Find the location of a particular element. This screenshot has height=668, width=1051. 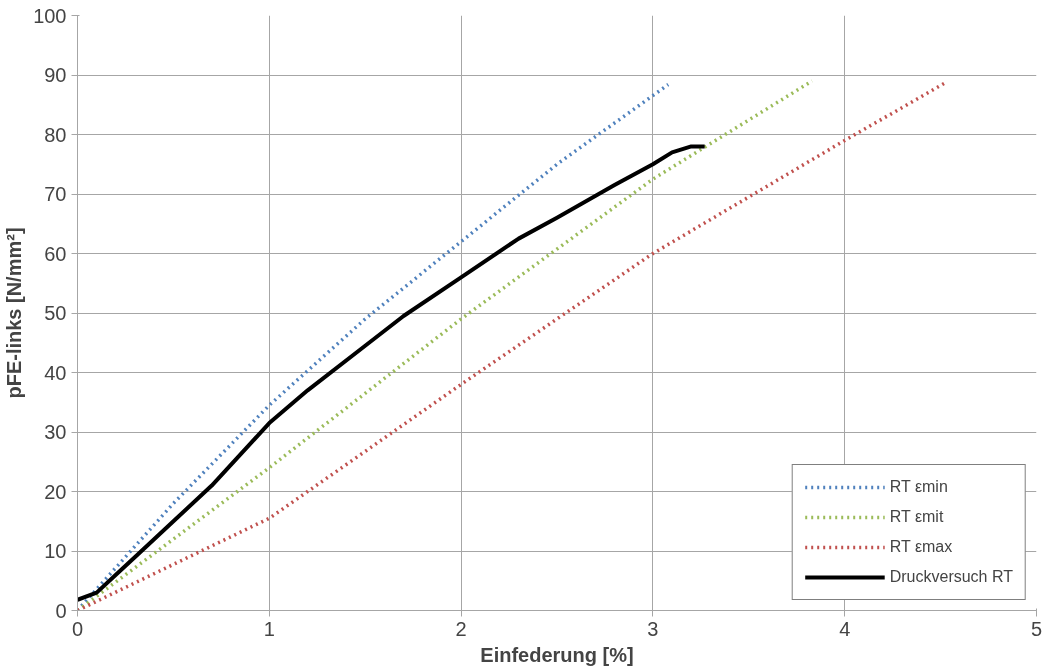

y-tick-label: 60 is located at coordinates (55, 253).